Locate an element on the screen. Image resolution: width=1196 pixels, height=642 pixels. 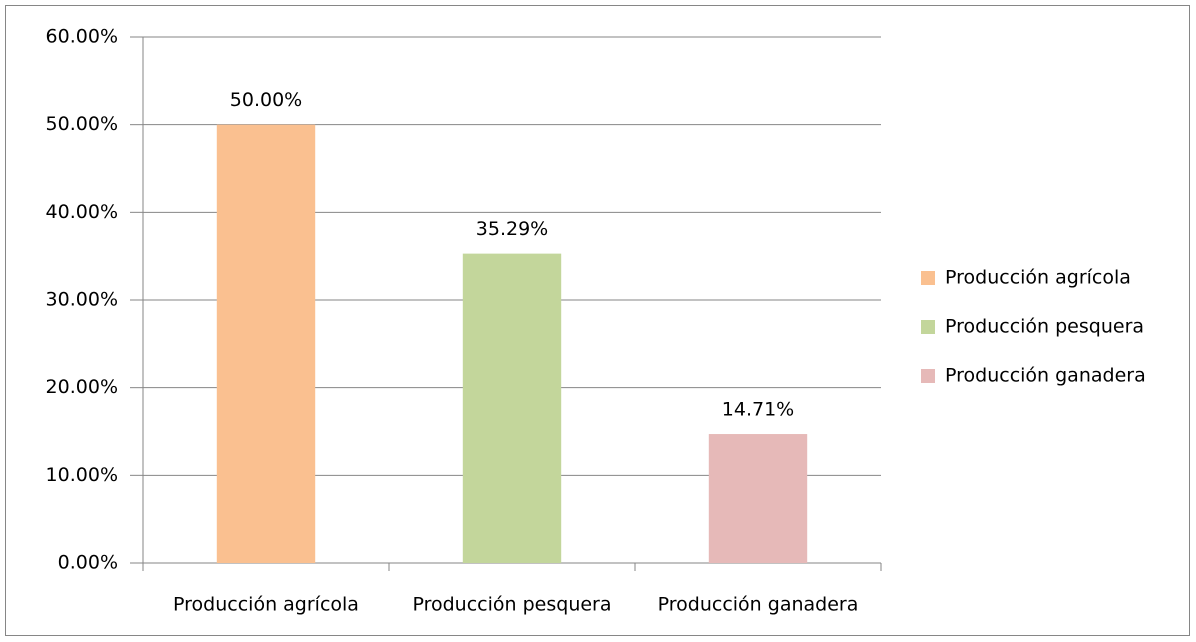
y-tick-label: 30.00% is located at coordinates (82, 300).